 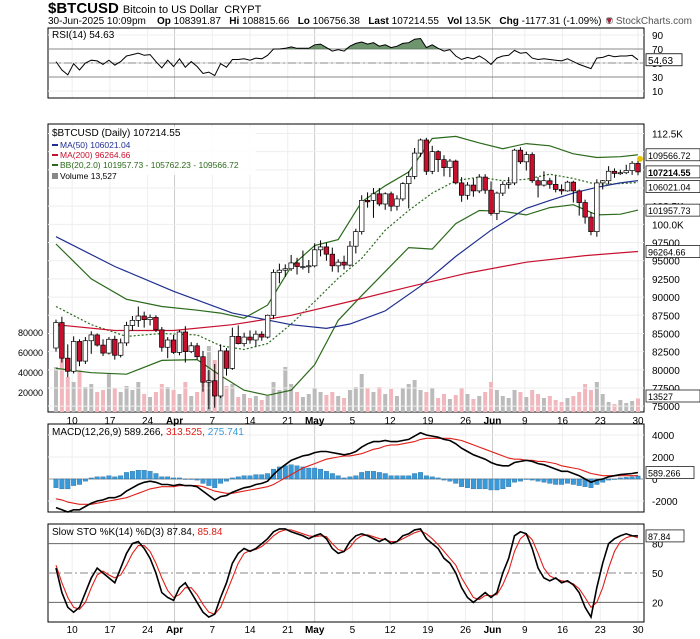 What do you see at coordinates (148, 432) in the screenshot?
I see `macd-legend: MACD(12,26,9) 589.266, 313.525, 275.741` at bounding box center [148, 432].